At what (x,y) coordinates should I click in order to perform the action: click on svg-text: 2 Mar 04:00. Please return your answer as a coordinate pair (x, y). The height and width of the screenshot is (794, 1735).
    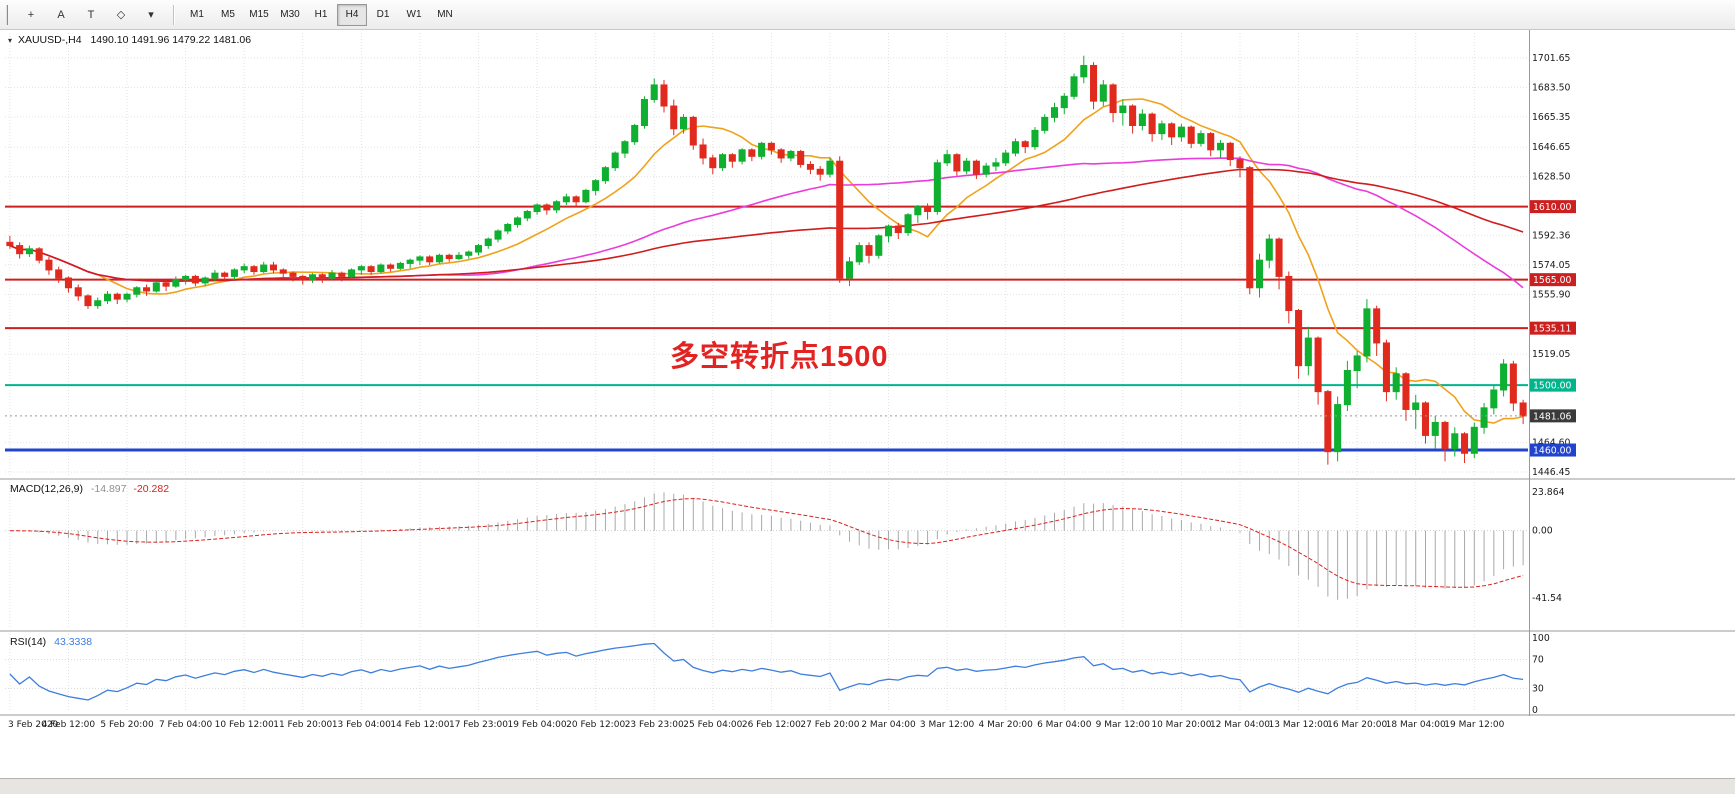
    Looking at the image, I should click on (888, 725).